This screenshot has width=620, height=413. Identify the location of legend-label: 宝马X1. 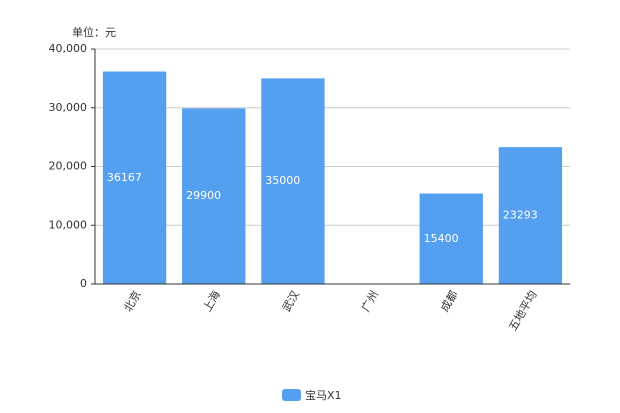
(323, 395).